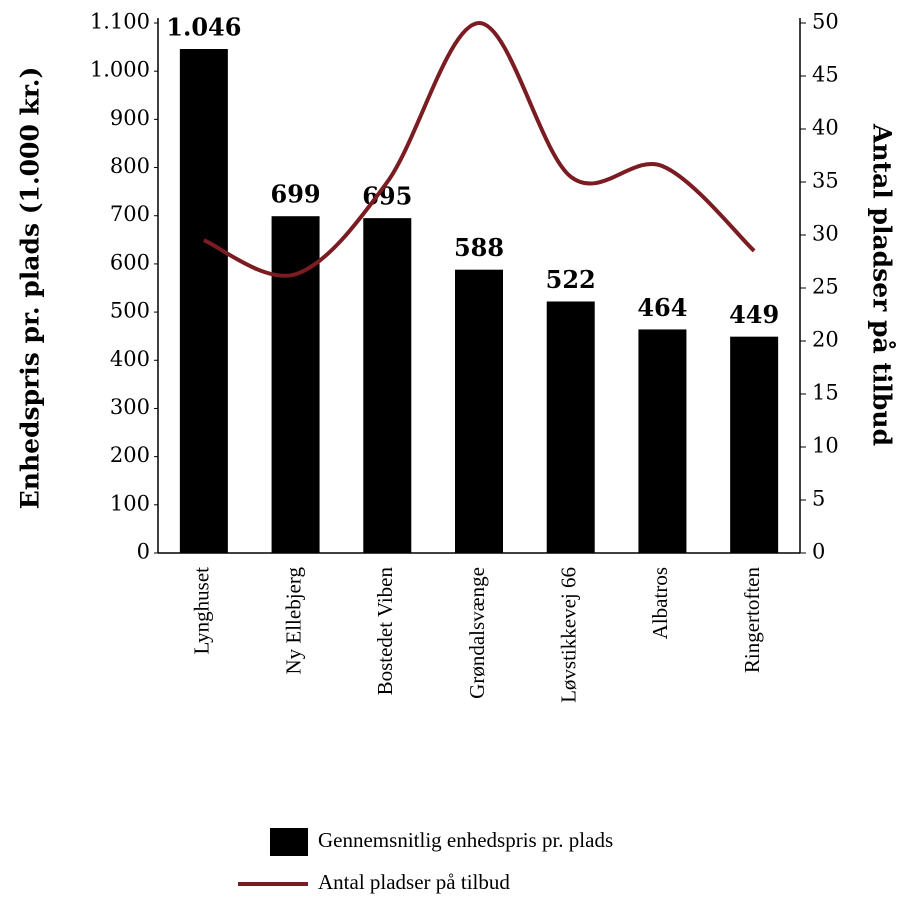 This screenshot has height=898, width=904. Describe the element at coordinates (825, 22) in the screenshot. I see `y2-tick-label: 50` at that location.